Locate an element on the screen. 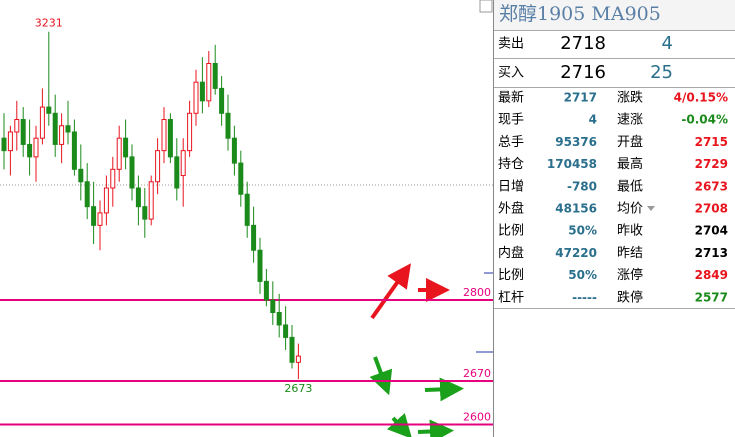  field-value: 170458 is located at coordinates (572, 164).